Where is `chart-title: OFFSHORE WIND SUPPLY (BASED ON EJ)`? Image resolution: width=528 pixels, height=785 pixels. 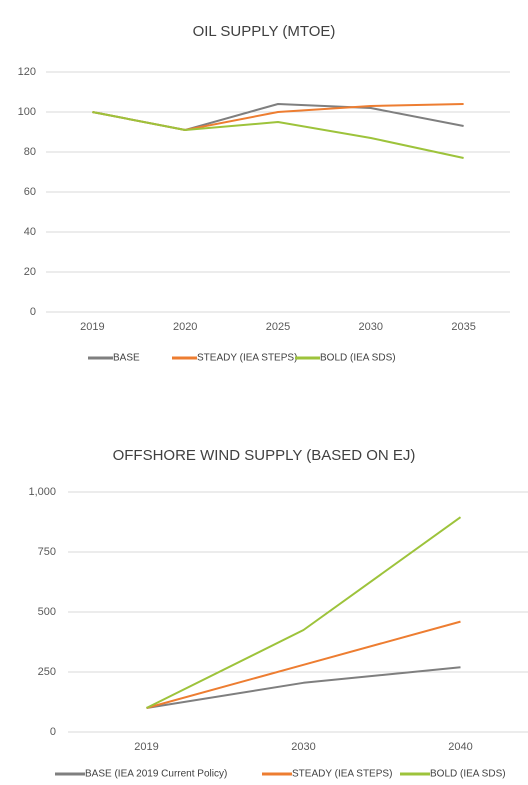
chart-title: OFFSHORE WIND SUPPLY (BASED ON EJ) is located at coordinates (264, 455).